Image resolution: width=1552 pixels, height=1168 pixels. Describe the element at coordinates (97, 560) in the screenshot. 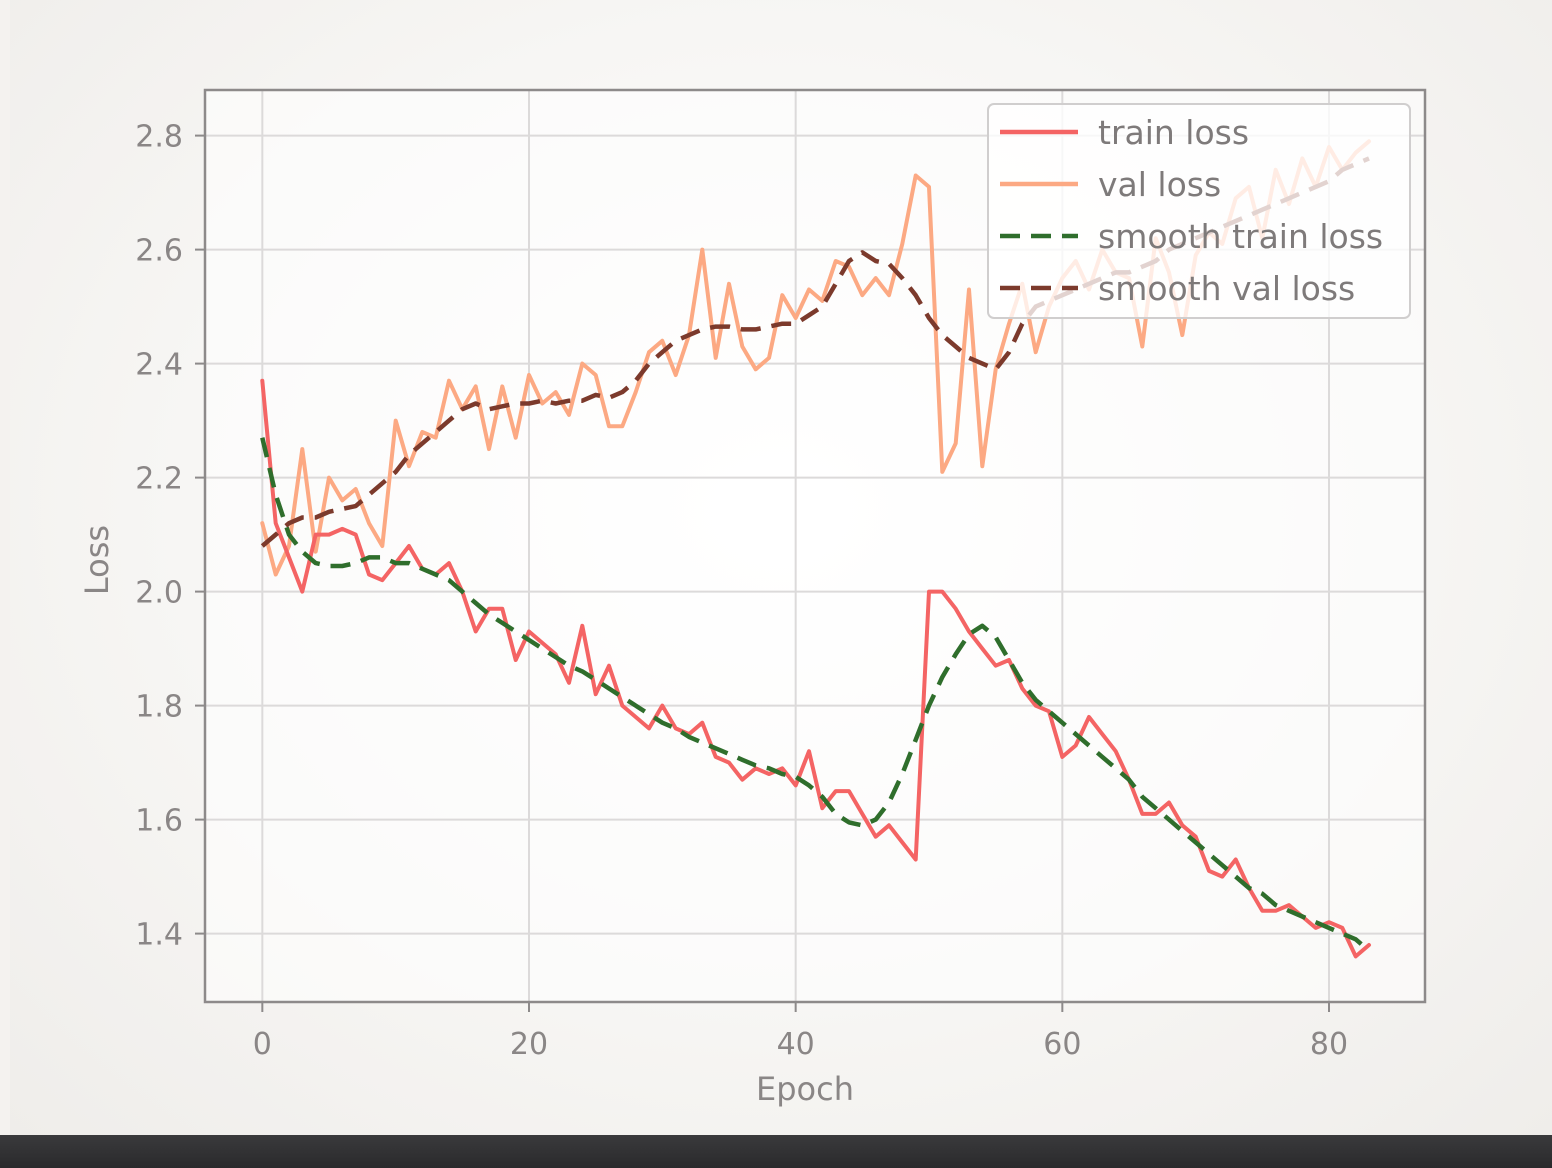

I see `y-axis-label: Loss` at that location.